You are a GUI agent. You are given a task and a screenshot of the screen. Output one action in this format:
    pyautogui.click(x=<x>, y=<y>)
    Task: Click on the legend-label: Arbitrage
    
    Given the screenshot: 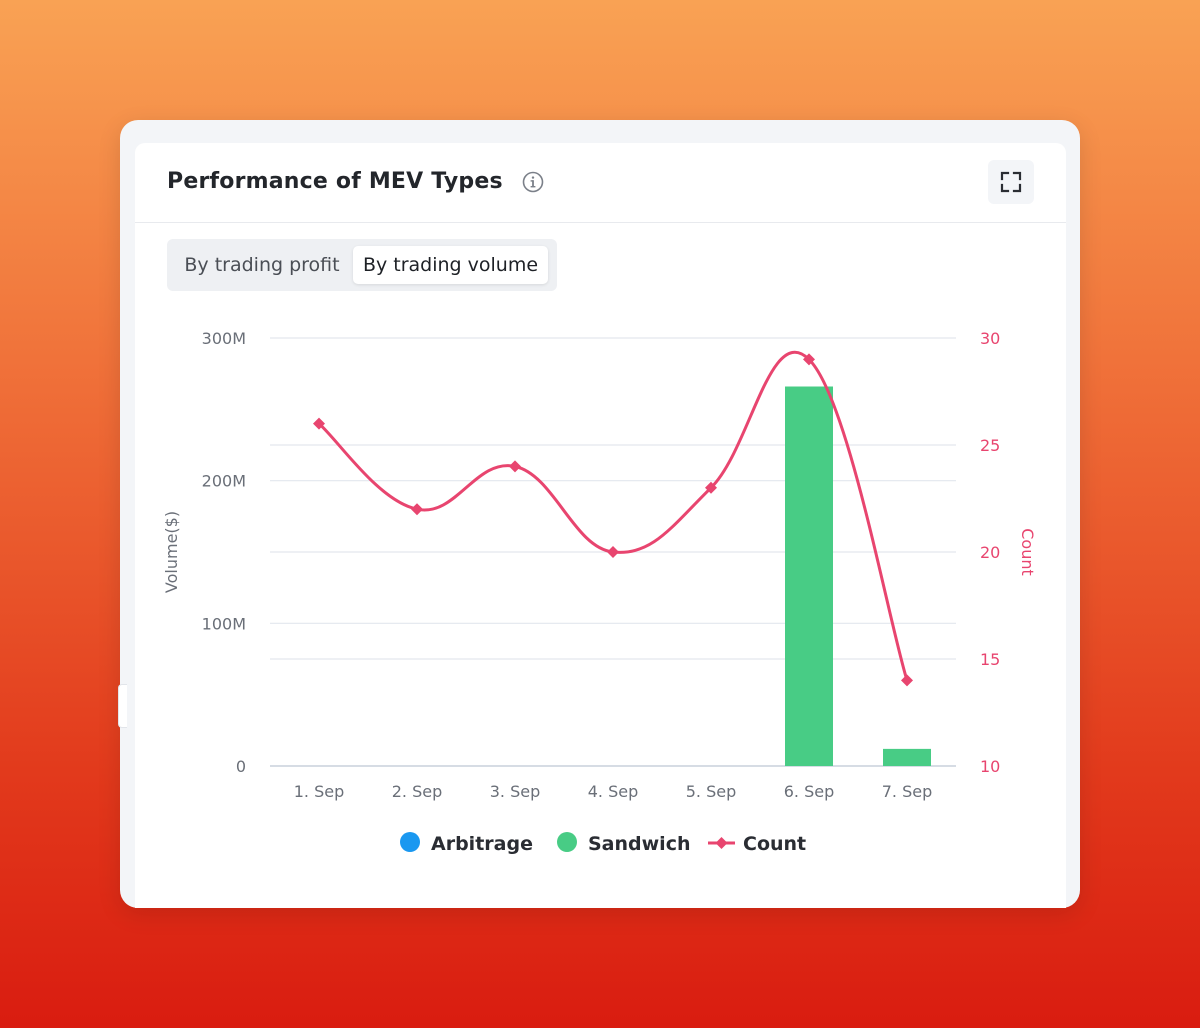 What is the action you would take?
    pyautogui.click(x=482, y=844)
    